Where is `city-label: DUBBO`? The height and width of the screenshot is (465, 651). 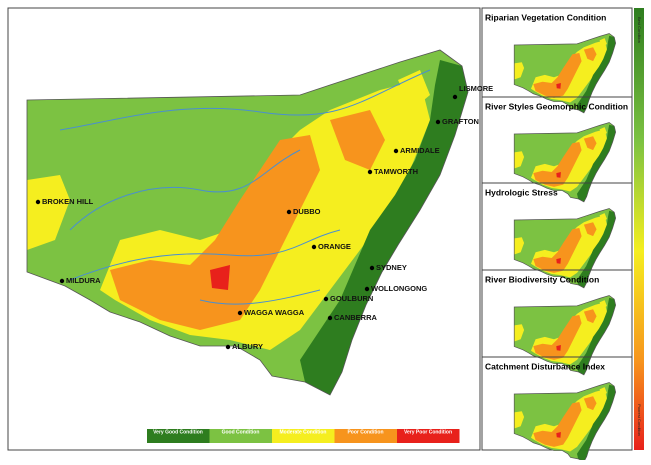 city-label: DUBBO is located at coordinates (307, 211).